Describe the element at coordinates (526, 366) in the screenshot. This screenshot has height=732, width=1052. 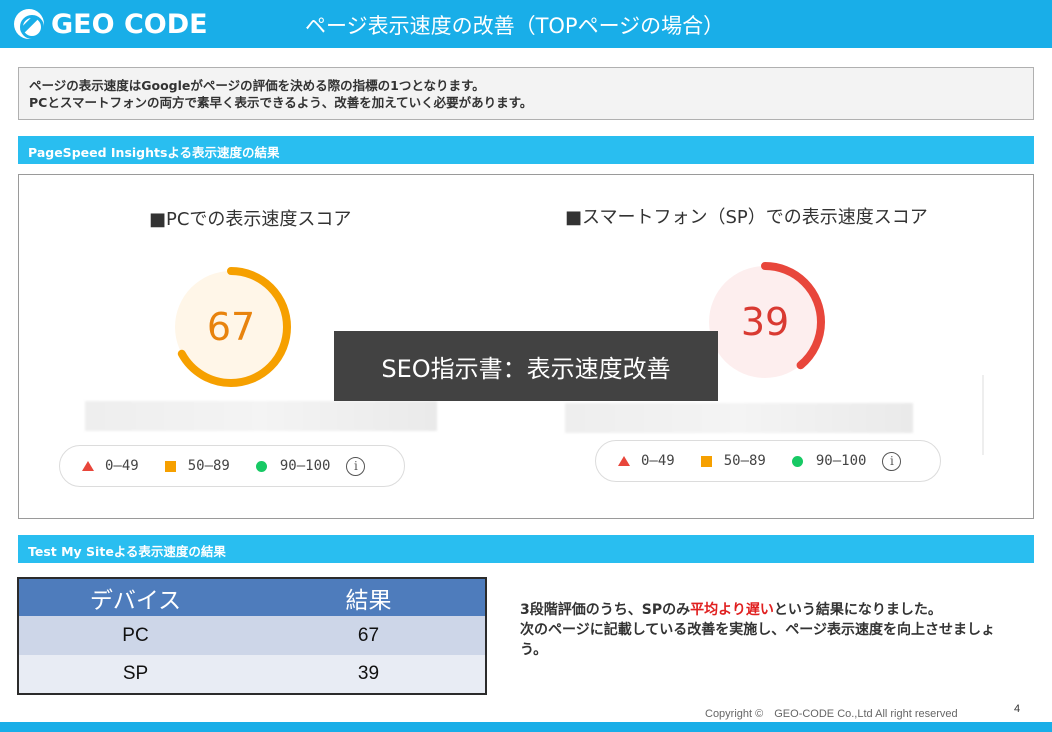
I see `overlay-caption: SEO指示書：表示速度改善` at that location.